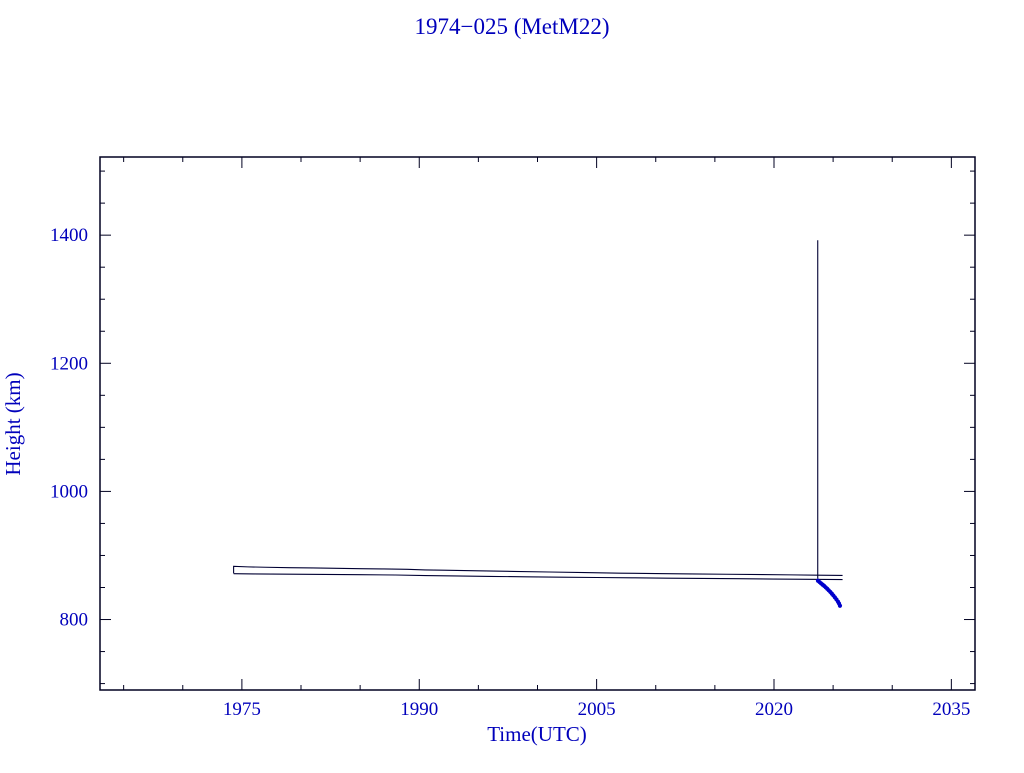 This screenshot has width=1024, height=773. Describe the element at coordinates (242, 709) in the screenshot. I see `x-tick-label: 1975` at that location.